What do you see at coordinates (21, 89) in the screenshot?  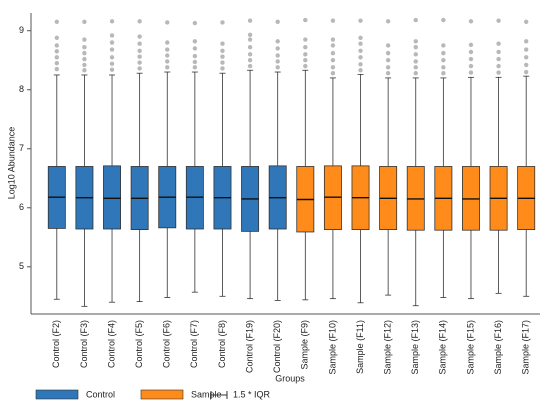 I see `y-tick-label: 8` at bounding box center [21, 89].